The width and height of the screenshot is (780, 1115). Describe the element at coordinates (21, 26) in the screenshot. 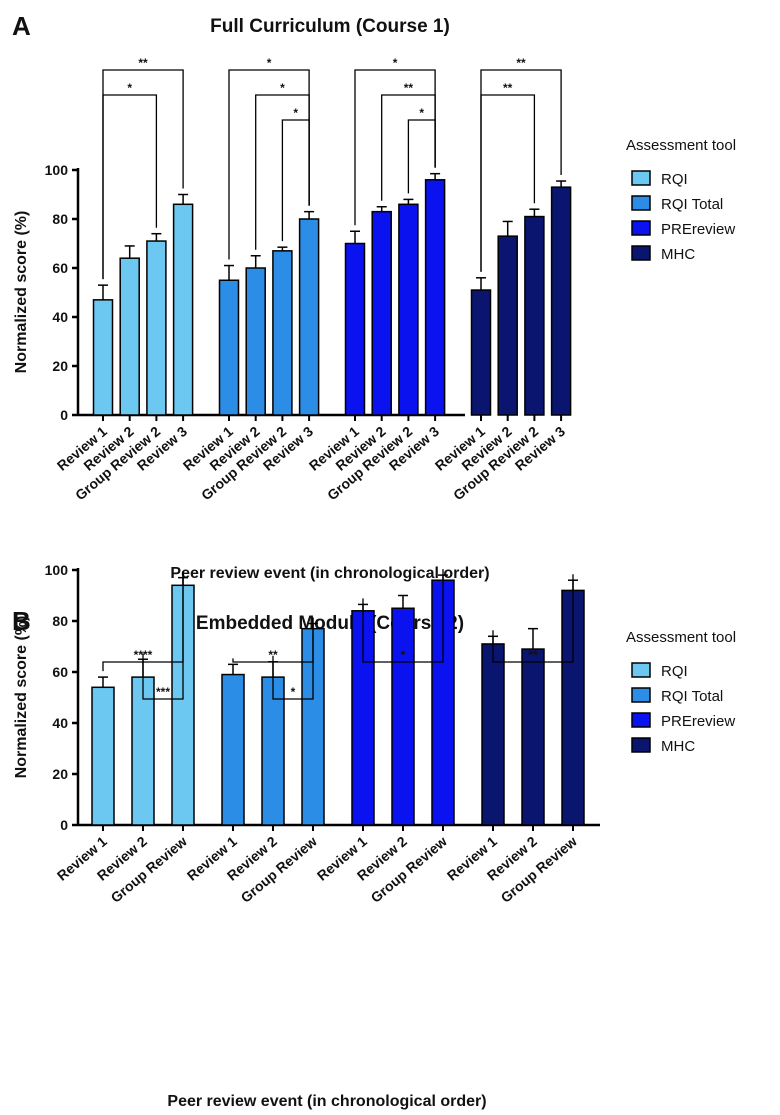

I see `panel-letter: A` at that location.